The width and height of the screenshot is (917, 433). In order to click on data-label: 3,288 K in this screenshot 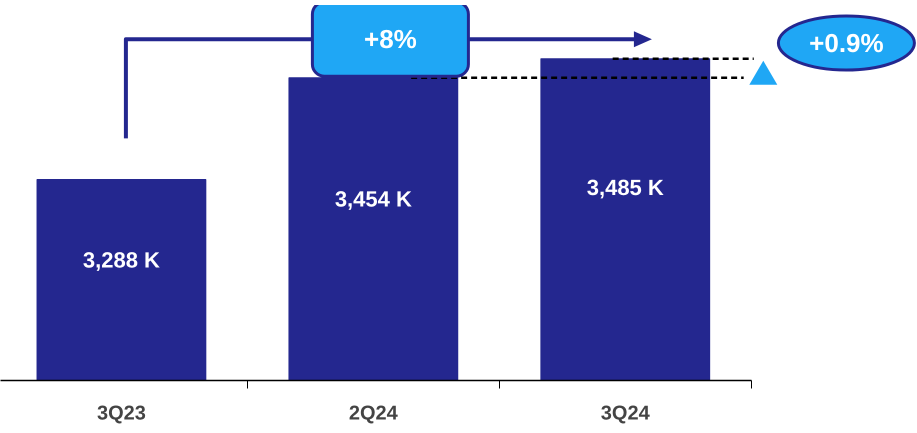, I will do `click(121, 259)`.